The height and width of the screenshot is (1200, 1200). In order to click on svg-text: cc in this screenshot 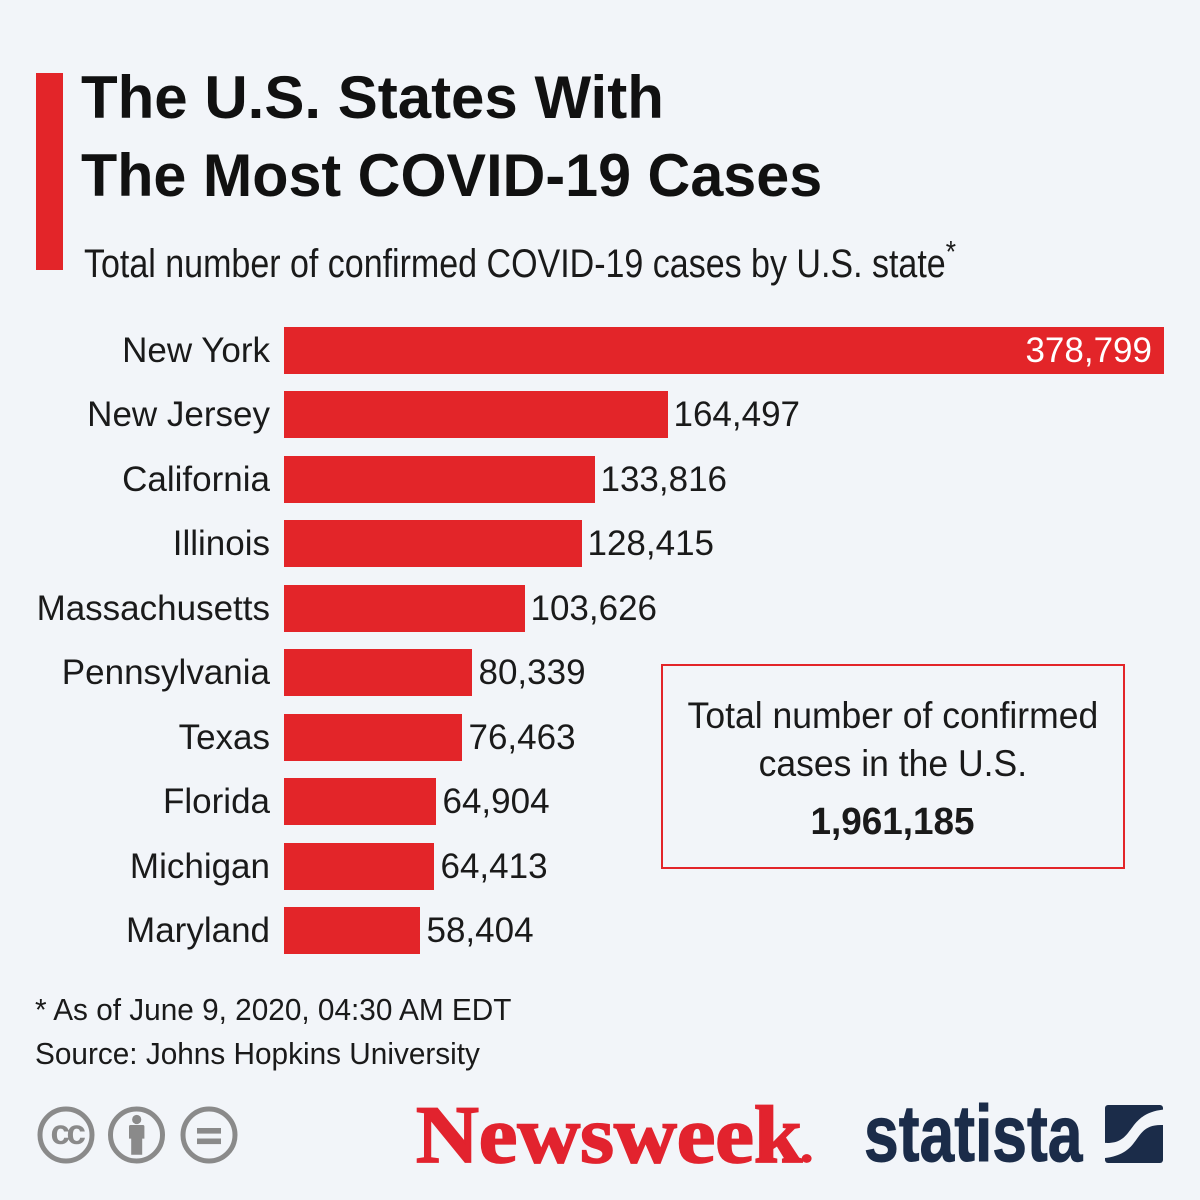, I will do `click(68, 1132)`.